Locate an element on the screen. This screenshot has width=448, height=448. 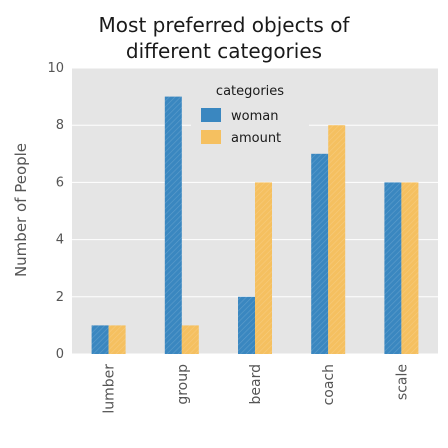
x-tick-label-beard: beard is located at coordinates (256, 384).